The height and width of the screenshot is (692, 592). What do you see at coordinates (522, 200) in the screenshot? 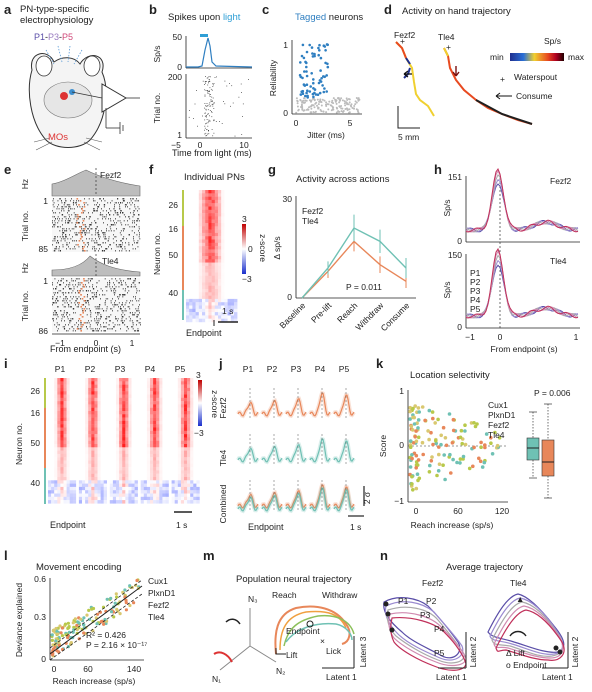
I see `panel-h-fezf2-traces` at bounding box center [522, 200].